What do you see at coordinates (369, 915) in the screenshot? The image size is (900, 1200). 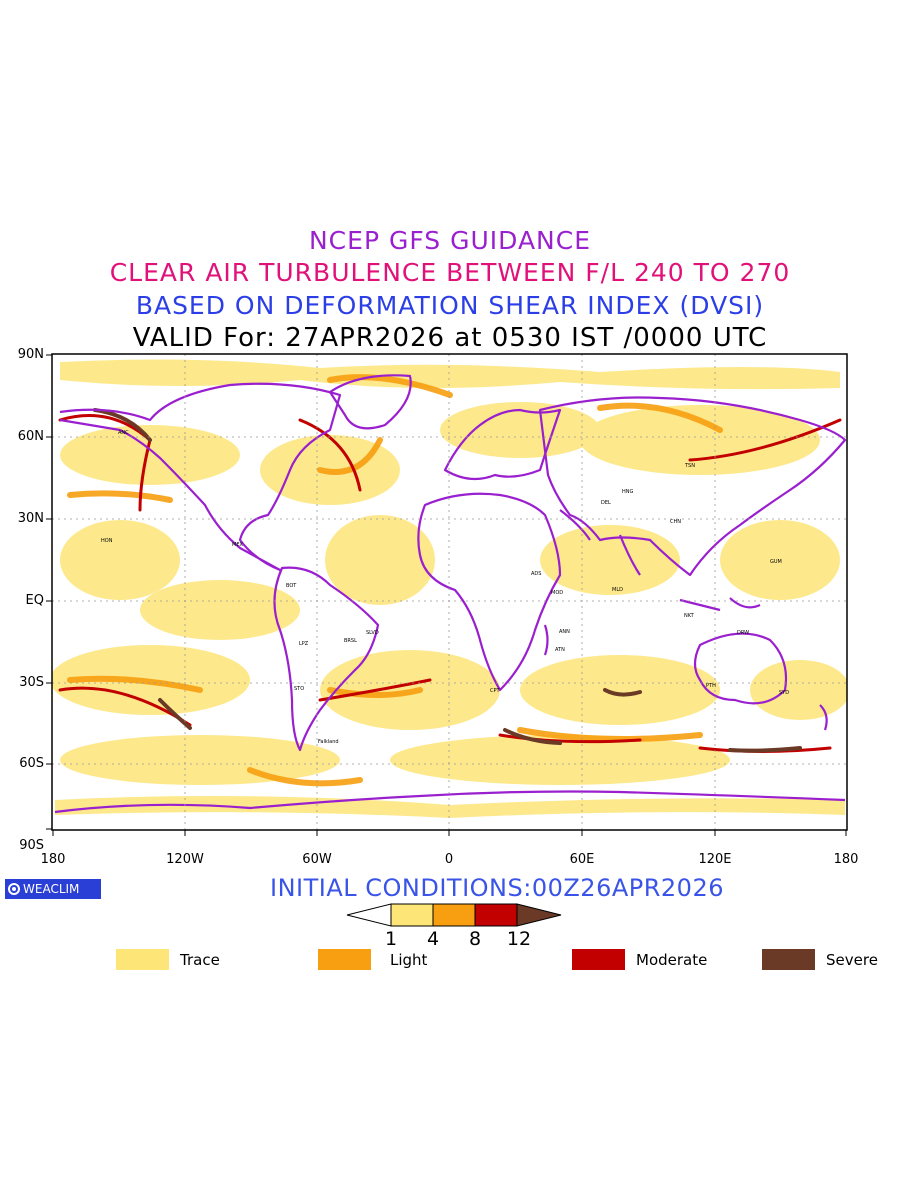 I see `scale-arrow-low` at bounding box center [369, 915].